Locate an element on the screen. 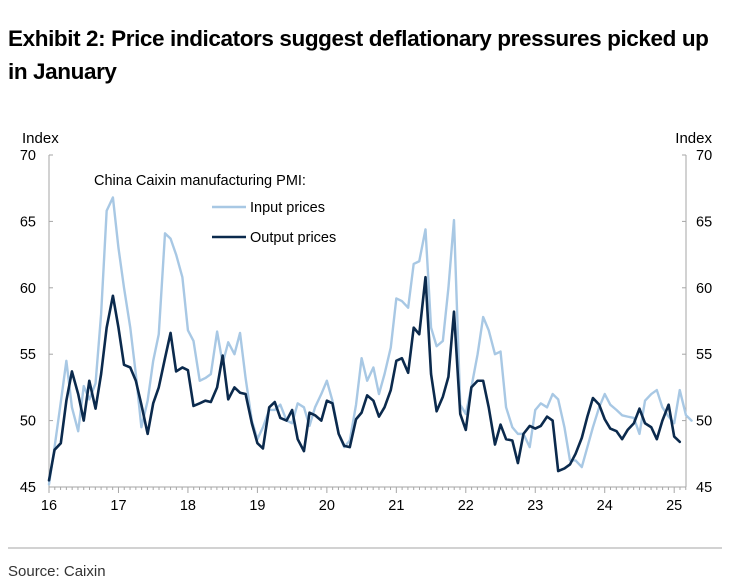 Image resolution: width=730 pixels, height=587 pixels. legend-title: China Caixin manufacturing PMI: is located at coordinates (200, 181).